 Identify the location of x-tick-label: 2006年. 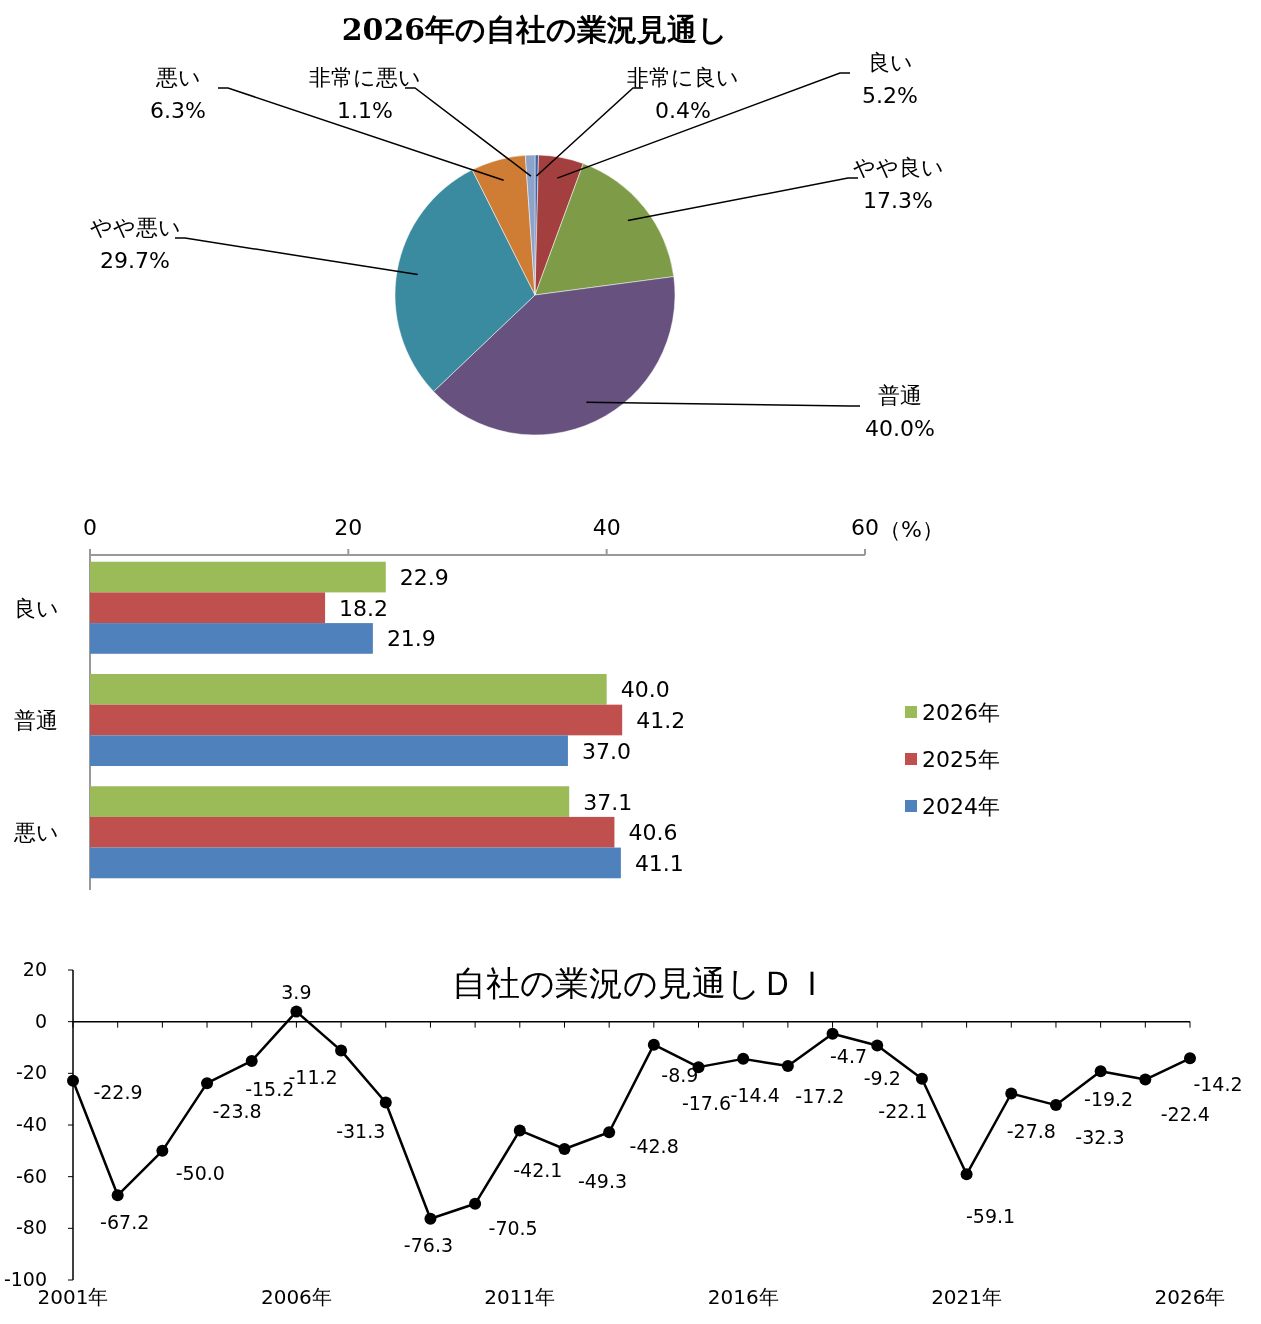
(296, 1297).